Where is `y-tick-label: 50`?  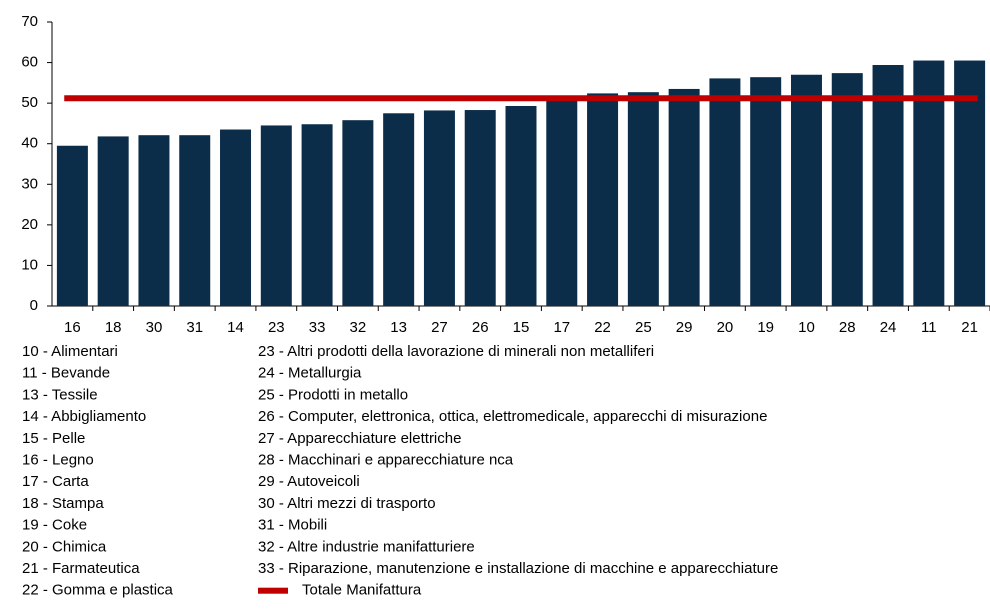
y-tick-label: 50 is located at coordinates (29, 102).